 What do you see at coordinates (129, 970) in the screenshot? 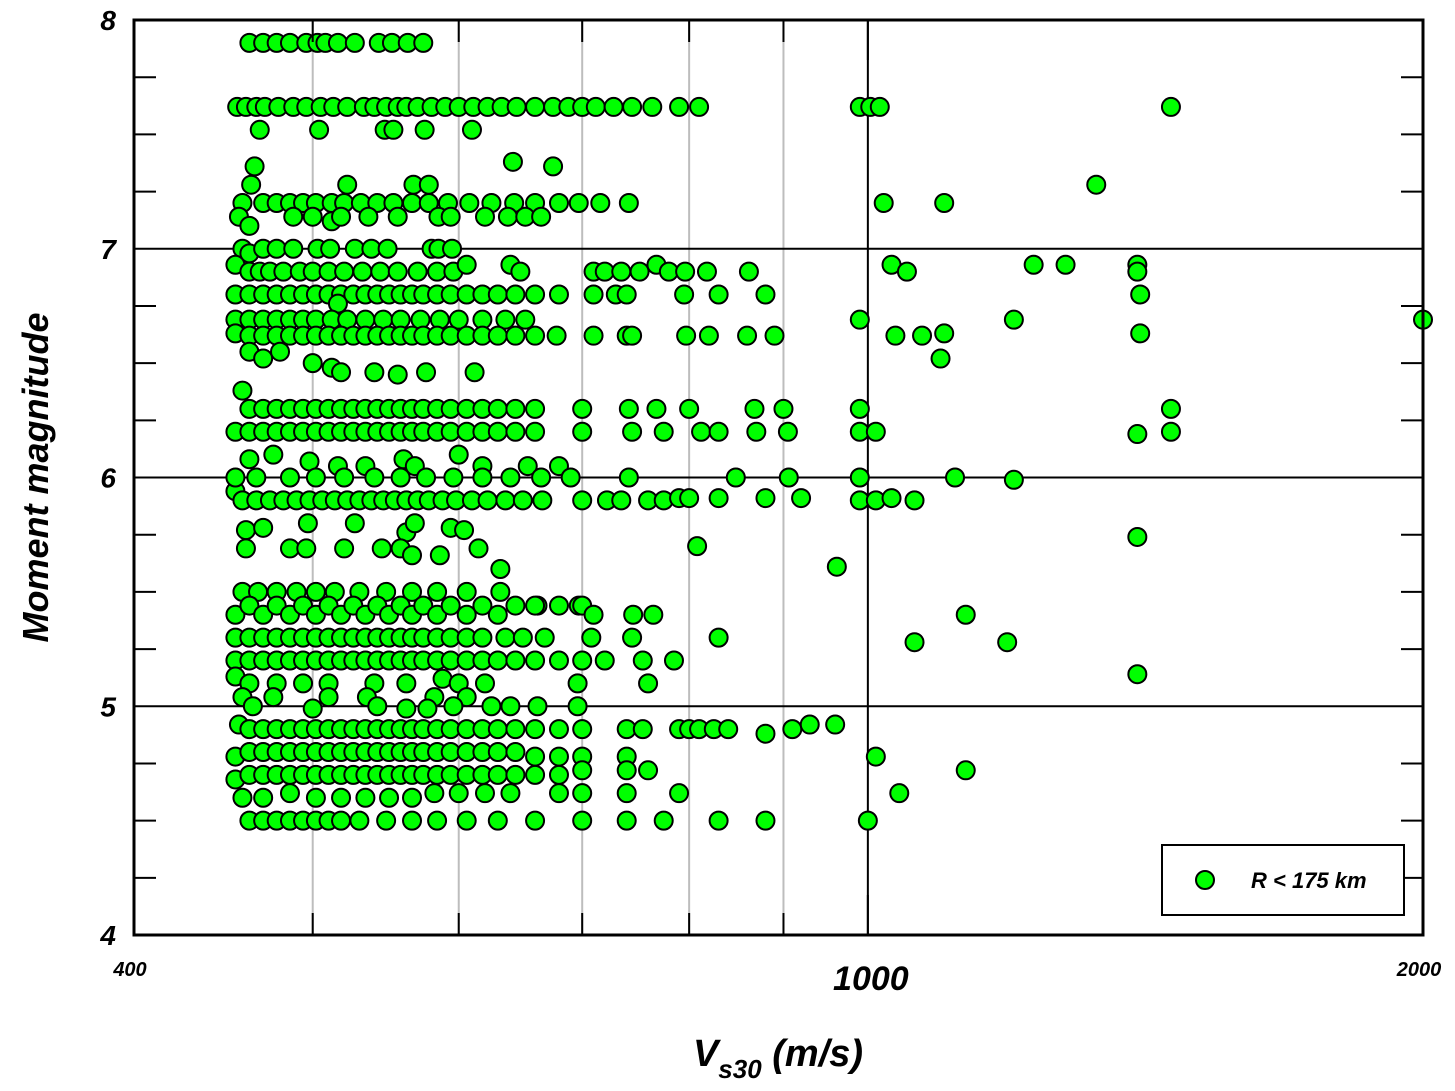
I see `x-tick-label: 400` at bounding box center [129, 970].